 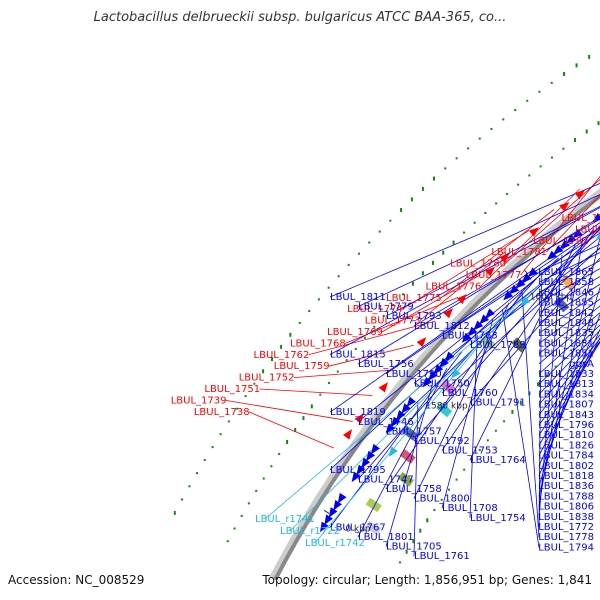 What do you see at coordinates (442, 556) in the screenshot?
I see `reverse-gene-label: LBUL_1761` at bounding box center [442, 556].